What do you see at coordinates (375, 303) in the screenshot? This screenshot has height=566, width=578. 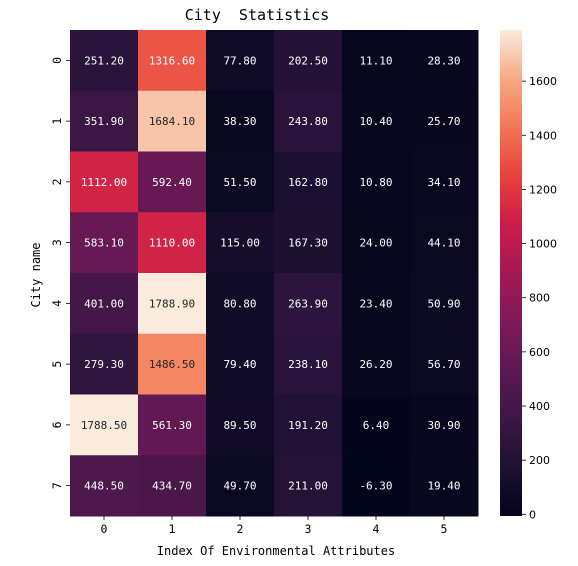 I see `heatmap-cell-label: 23.40` at bounding box center [375, 303].